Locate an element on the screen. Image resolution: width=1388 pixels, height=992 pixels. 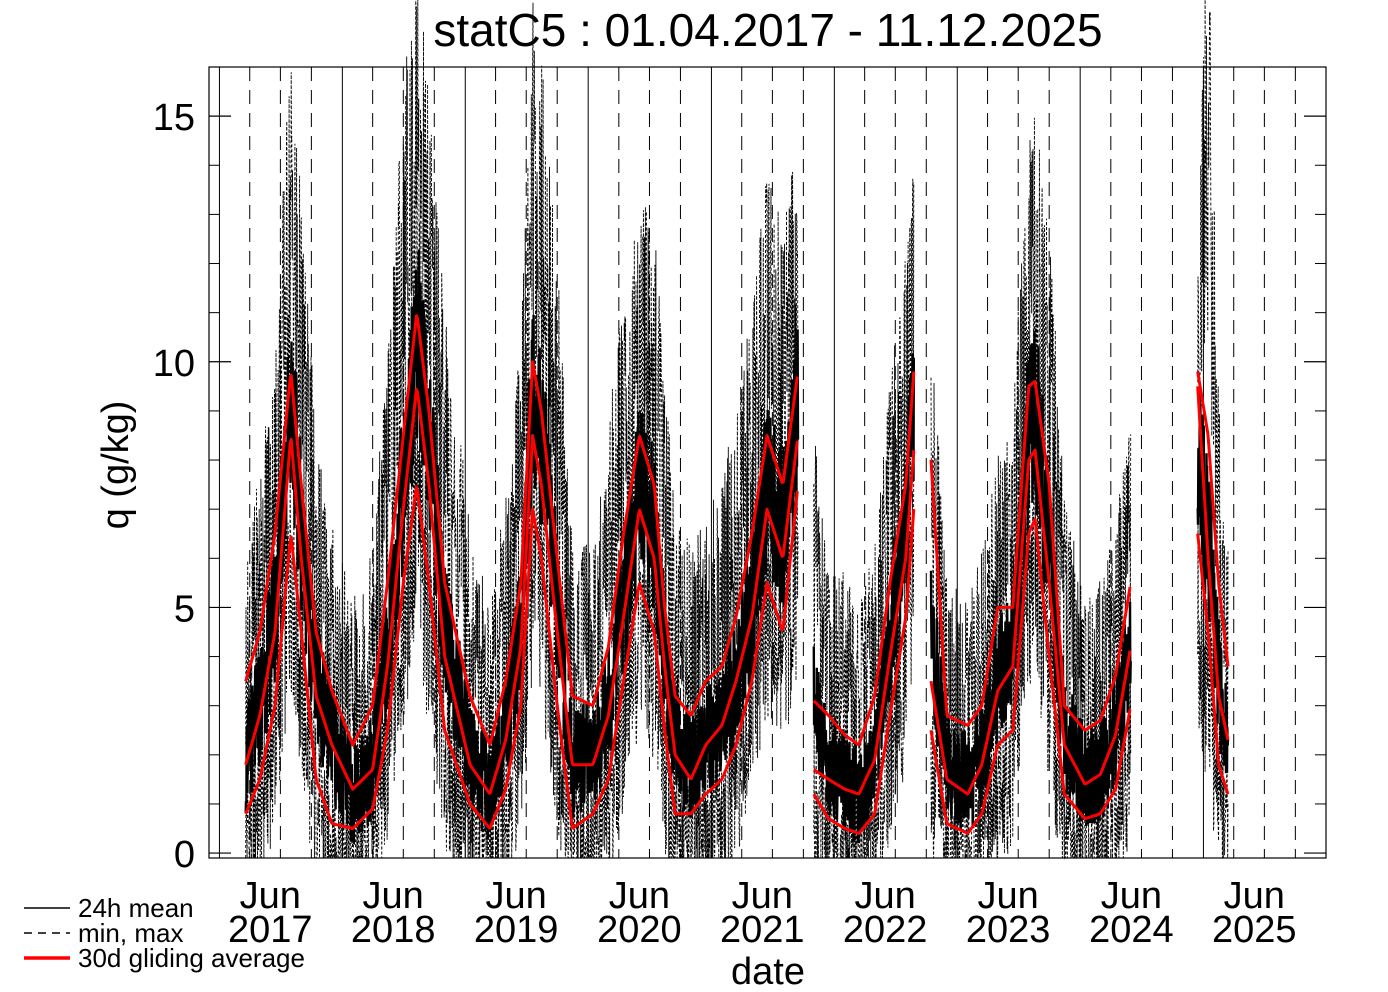
legend-label: min, max is located at coordinates (130, 933).